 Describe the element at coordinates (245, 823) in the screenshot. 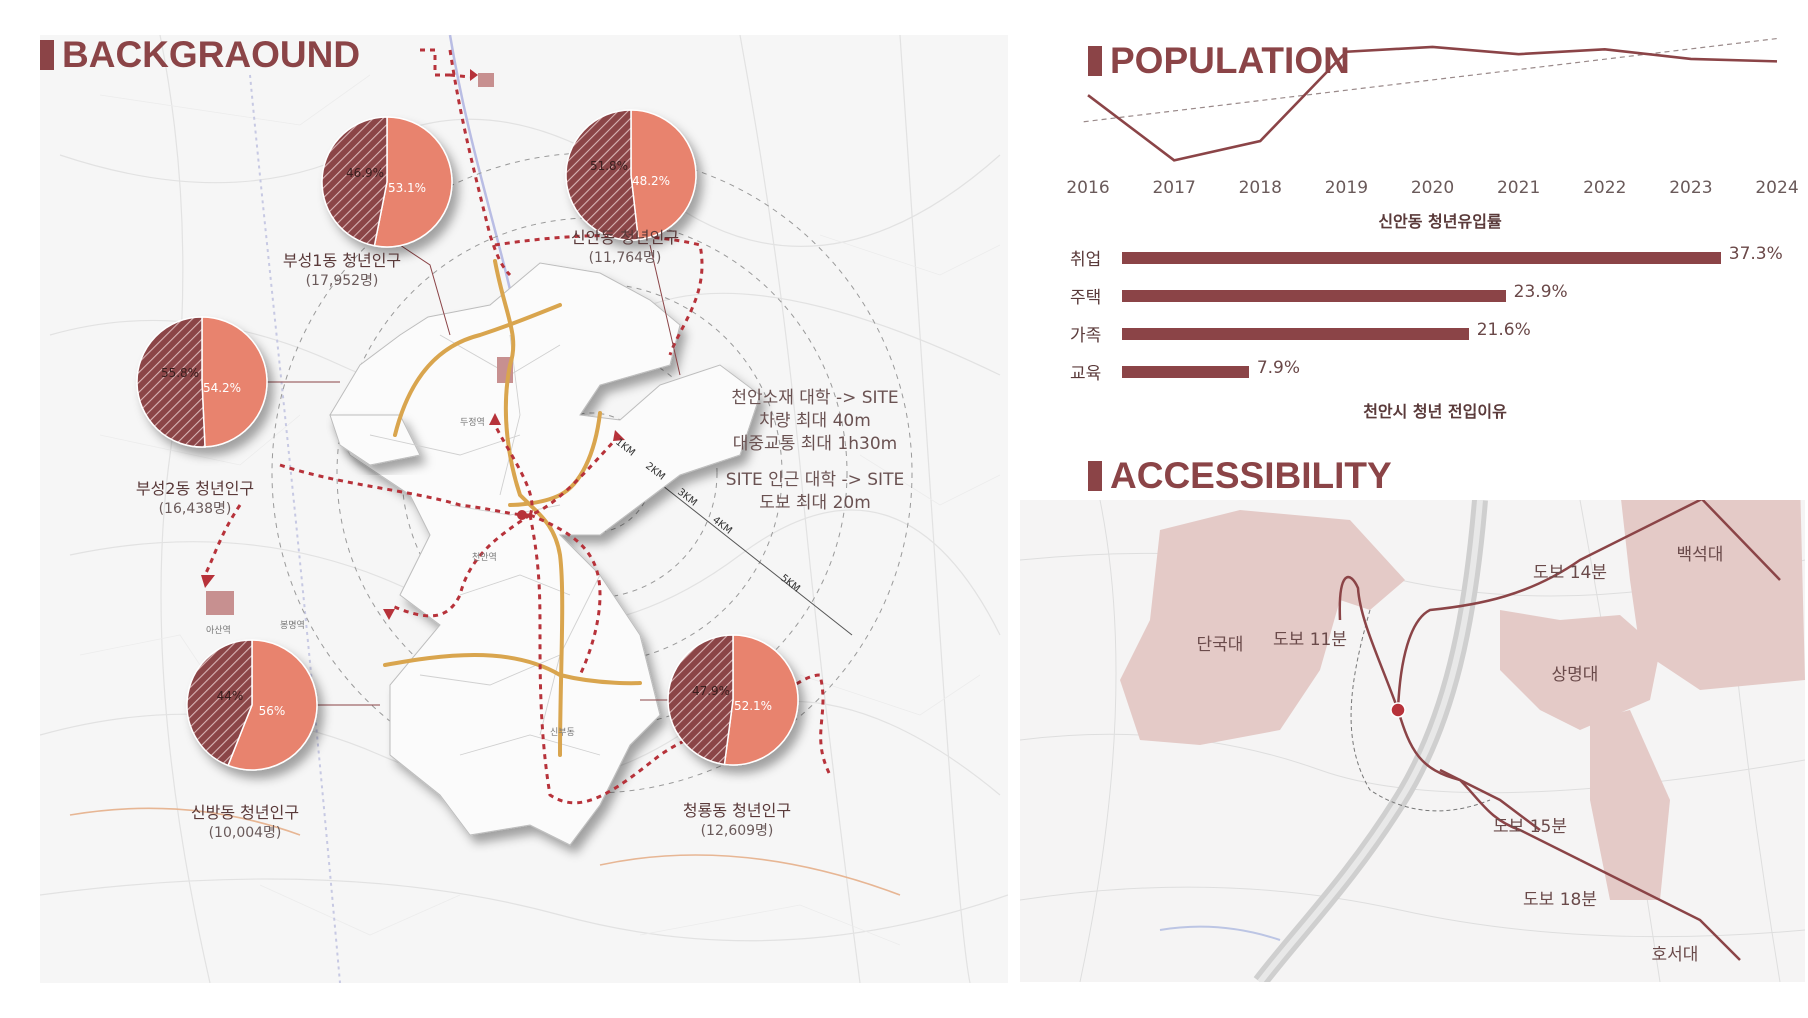

I see `pie-caption-sinbang: 신방동 청년인구 (10,004명)` at that location.